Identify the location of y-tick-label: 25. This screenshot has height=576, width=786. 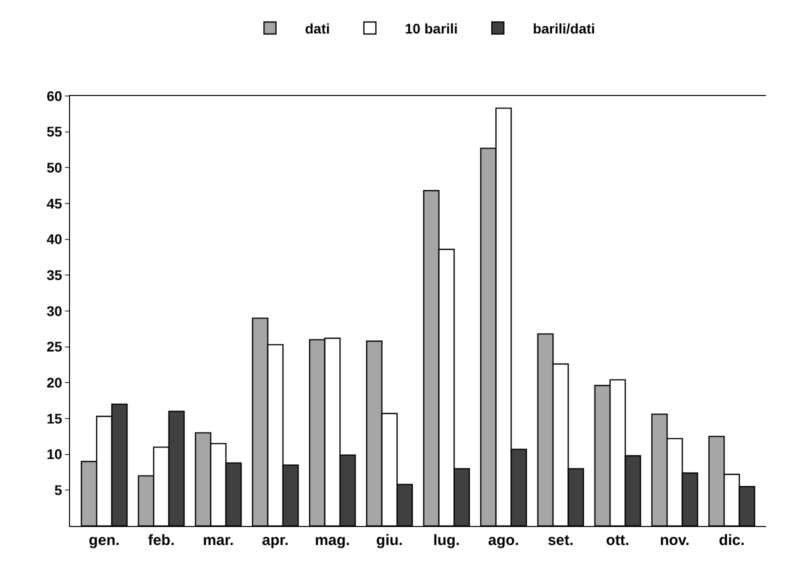
(54, 346).